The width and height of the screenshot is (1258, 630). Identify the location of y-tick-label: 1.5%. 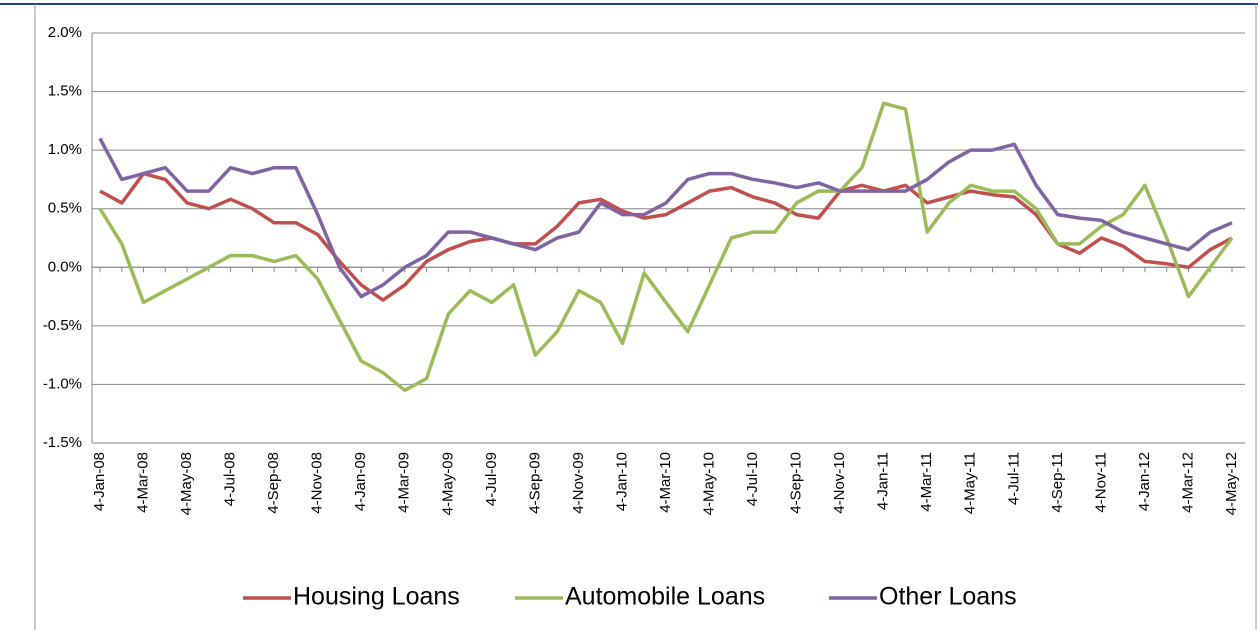
(65, 91).